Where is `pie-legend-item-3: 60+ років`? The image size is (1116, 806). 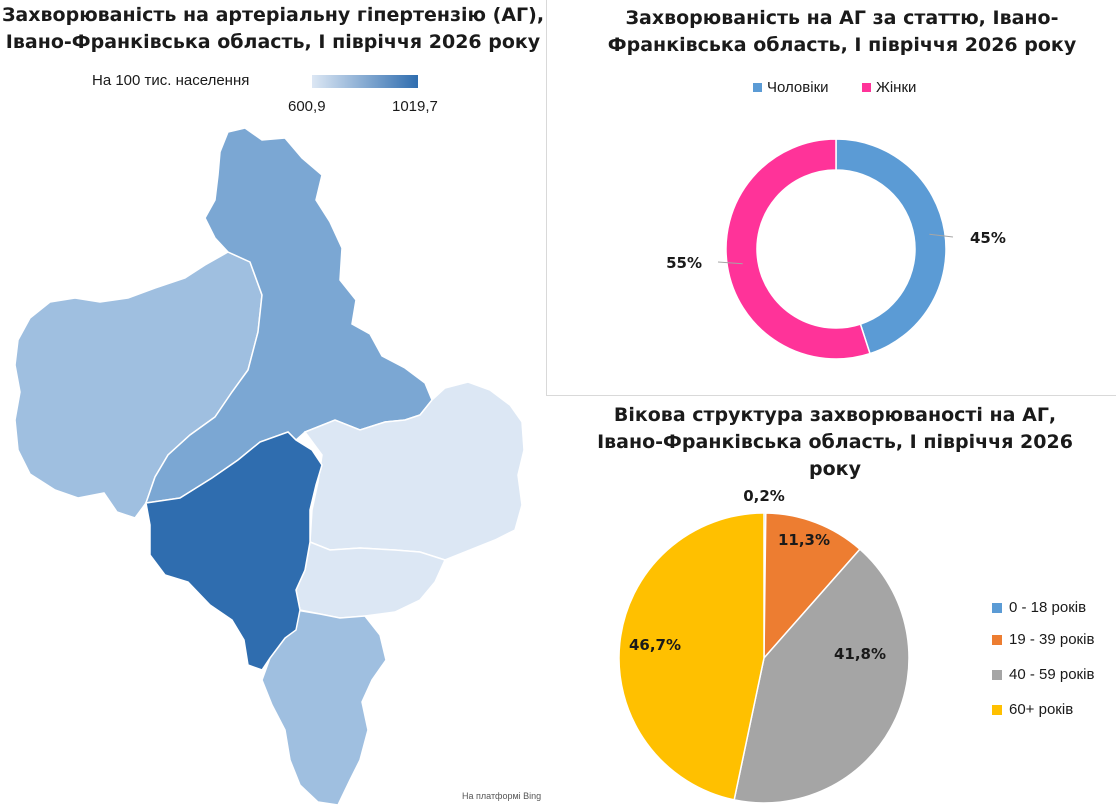 pie-legend-item-3: 60+ років is located at coordinates (1032, 709).